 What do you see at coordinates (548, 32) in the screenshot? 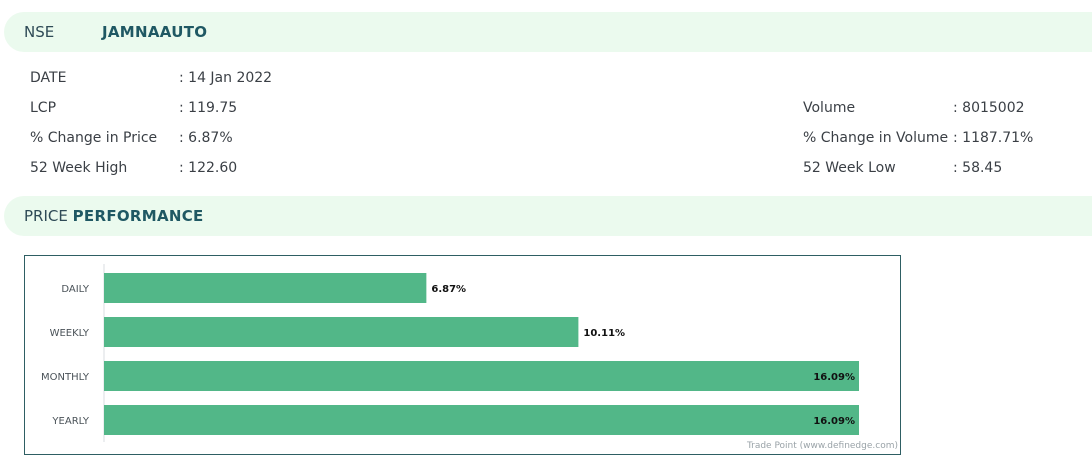
I see `stock-header-band: NSE JAMNAAUTO` at bounding box center [548, 32].